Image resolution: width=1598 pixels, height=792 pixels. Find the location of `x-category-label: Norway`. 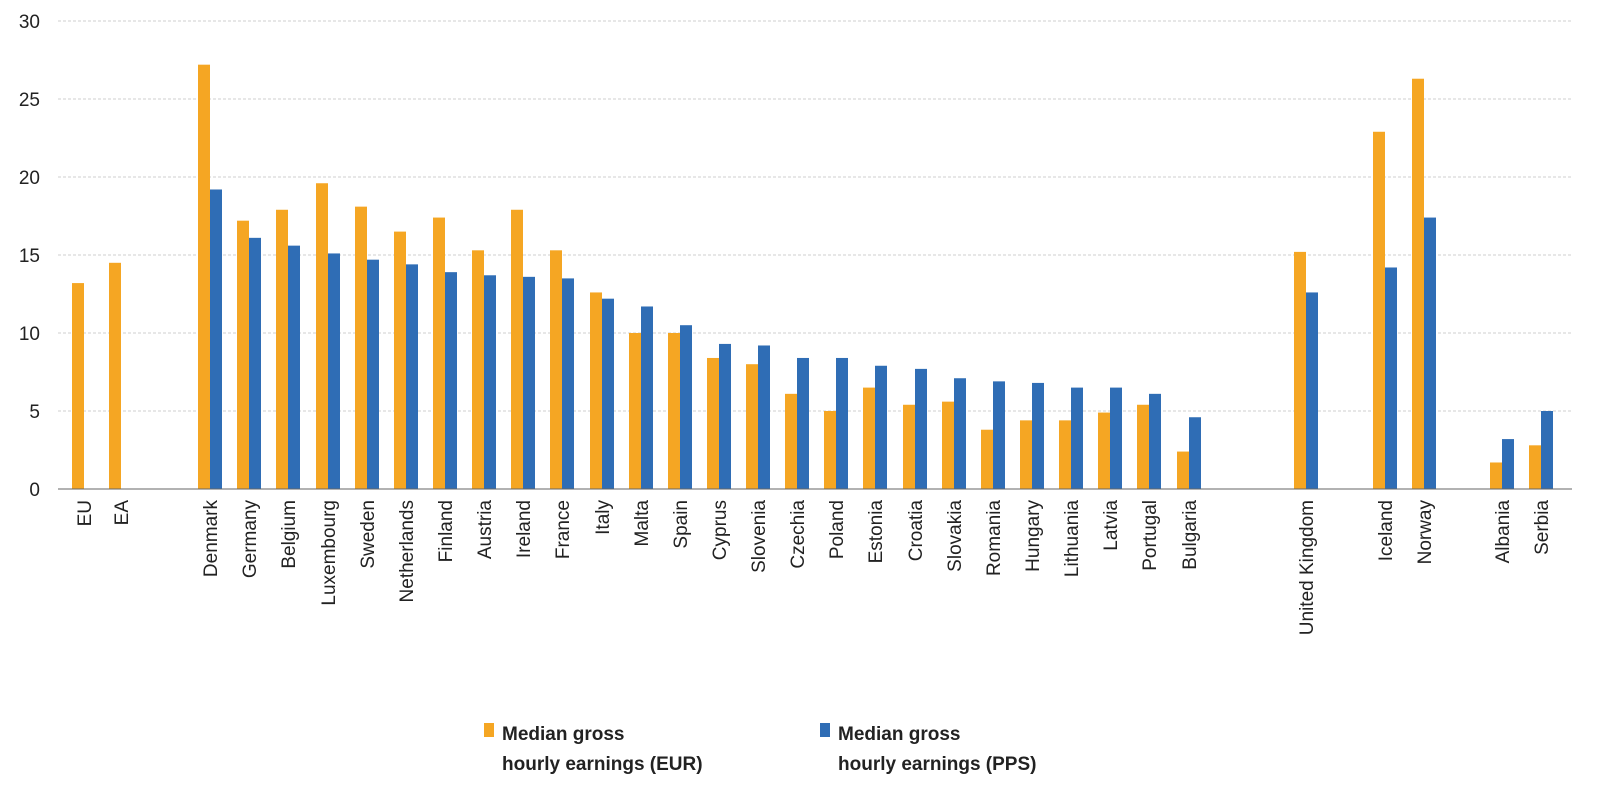

x-category-label: Norway is located at coordinates (1425, 532).